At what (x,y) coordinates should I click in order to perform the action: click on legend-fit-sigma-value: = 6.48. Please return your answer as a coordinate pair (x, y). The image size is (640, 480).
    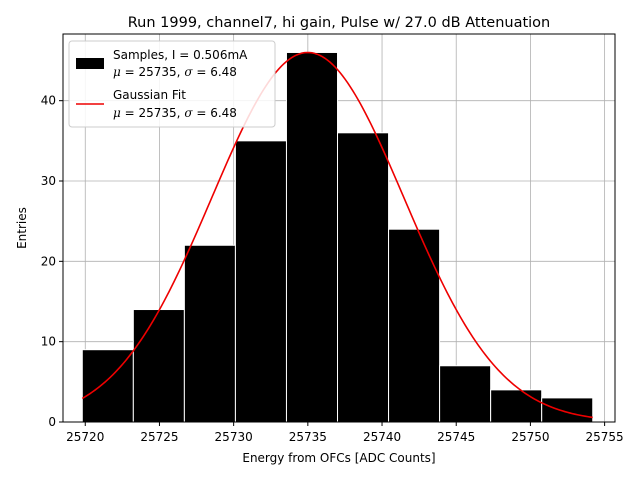
    Looking at the image, I should click on (215, 113).